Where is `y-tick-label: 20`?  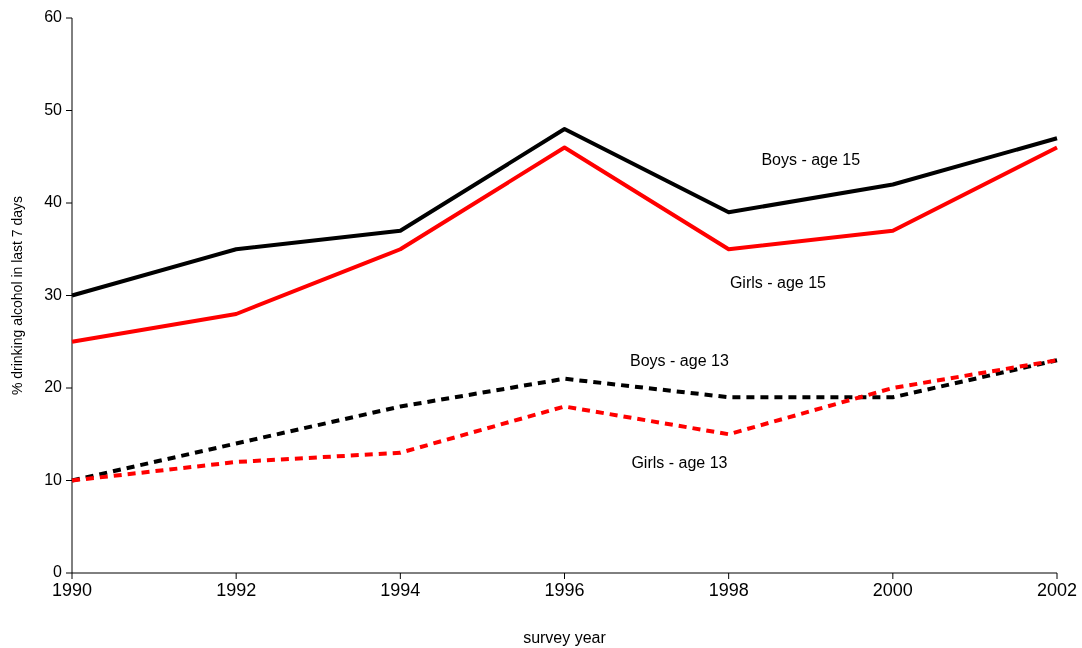 y-tick-label: 20 is located at coordinates (53, 387).